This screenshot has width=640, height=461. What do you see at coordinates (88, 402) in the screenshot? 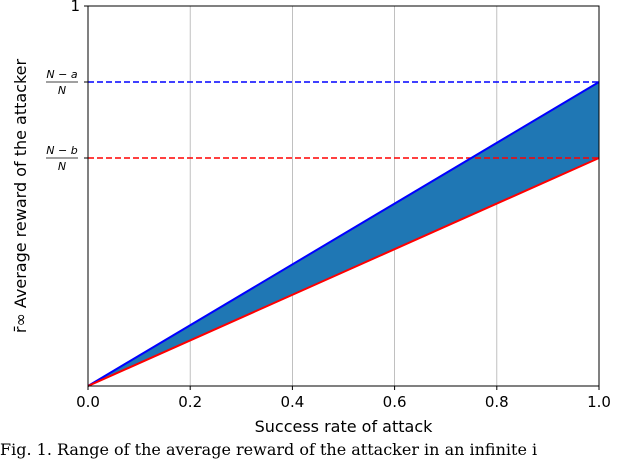
I see `x-tick-label-0: 0.0` at bounding box center [88, 402].